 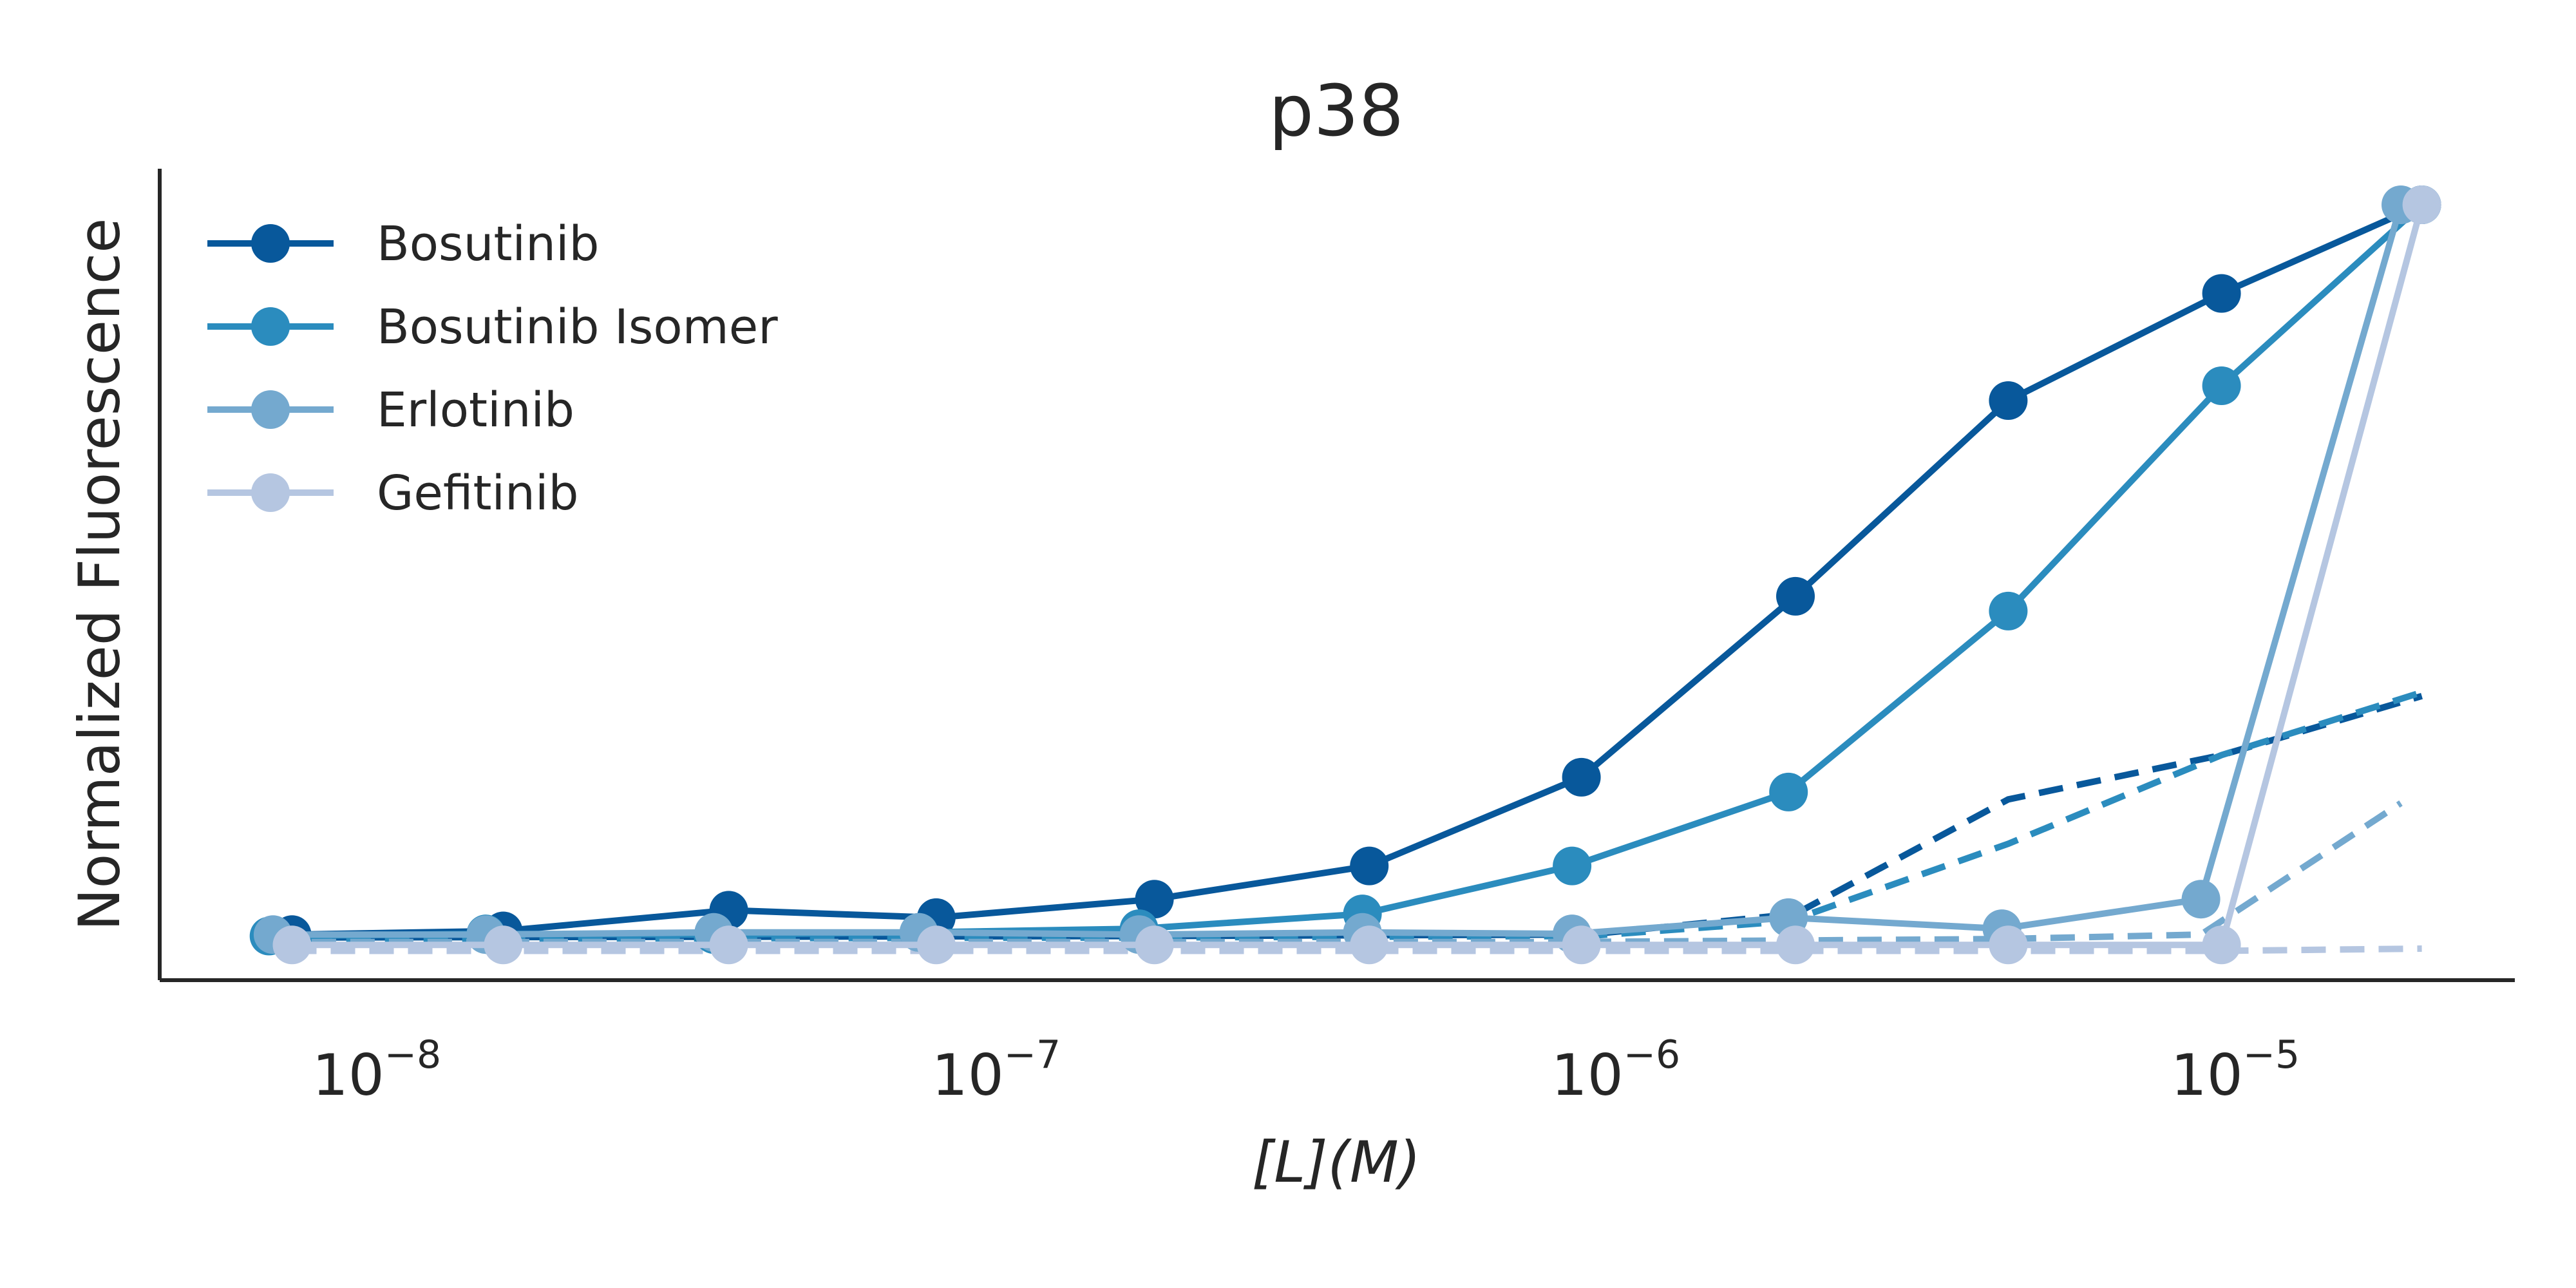 I want to click on legend-item-1: Bosutinib Isomer, so click(x=493, y=327).